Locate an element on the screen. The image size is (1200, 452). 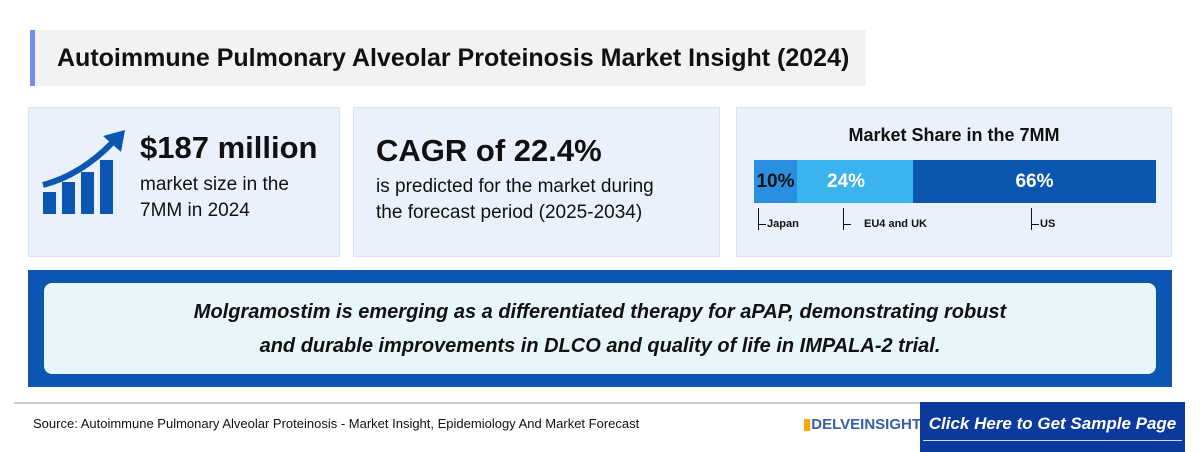
data-label-us: 66% is located at coordinates (1034, 181).